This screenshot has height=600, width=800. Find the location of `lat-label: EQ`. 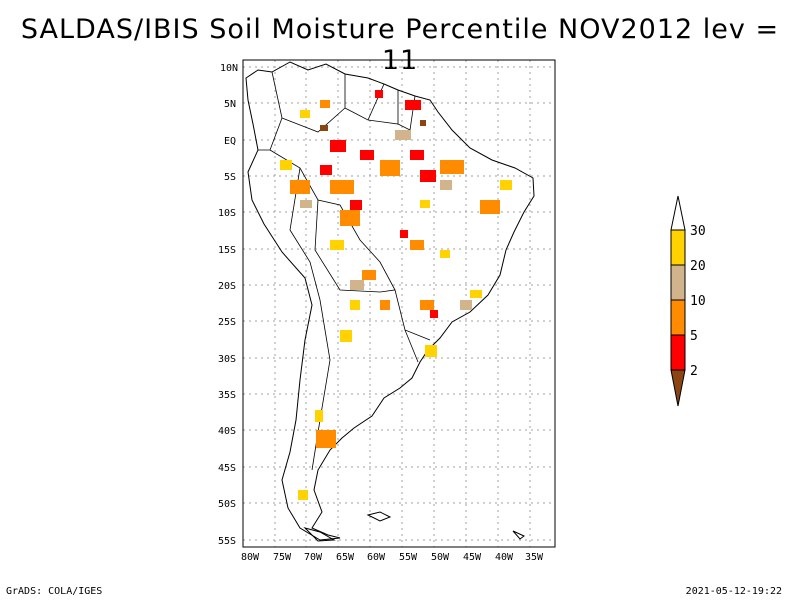

lat-label: EQ is located at coordinates (230, 141).